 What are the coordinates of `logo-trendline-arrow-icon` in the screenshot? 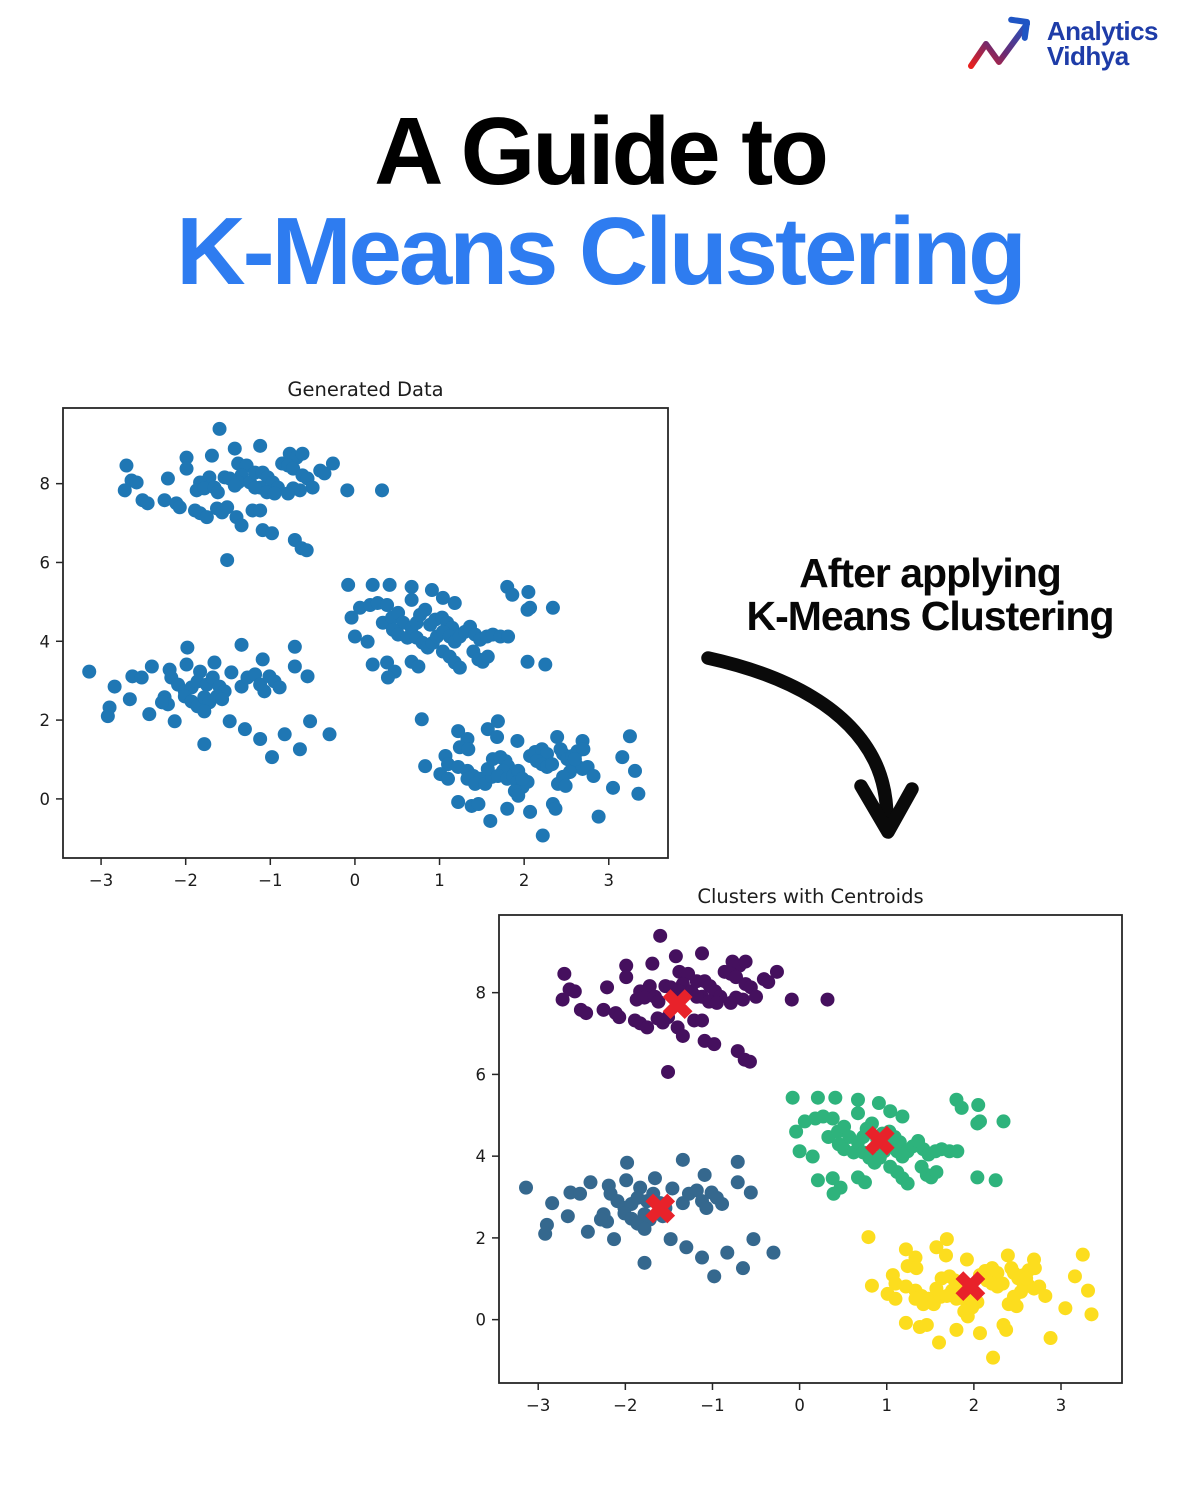 It's located at (998, 42).